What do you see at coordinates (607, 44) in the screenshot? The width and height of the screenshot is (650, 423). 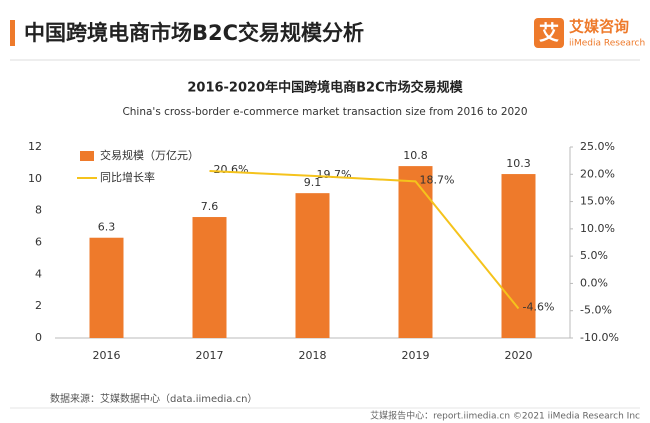 I see `logo-sub: iiMedia Research` at bounding box center [607, 44].